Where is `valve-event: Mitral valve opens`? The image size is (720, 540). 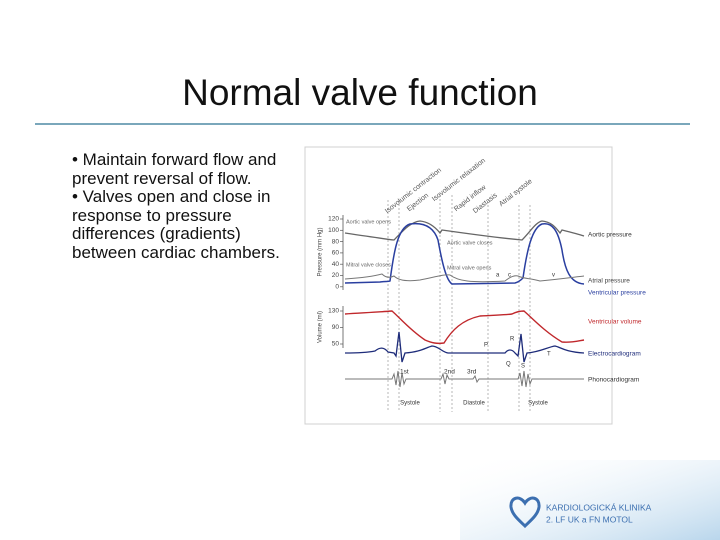
valve-event: Mitral valve opens is located at coordinates (469, 268).